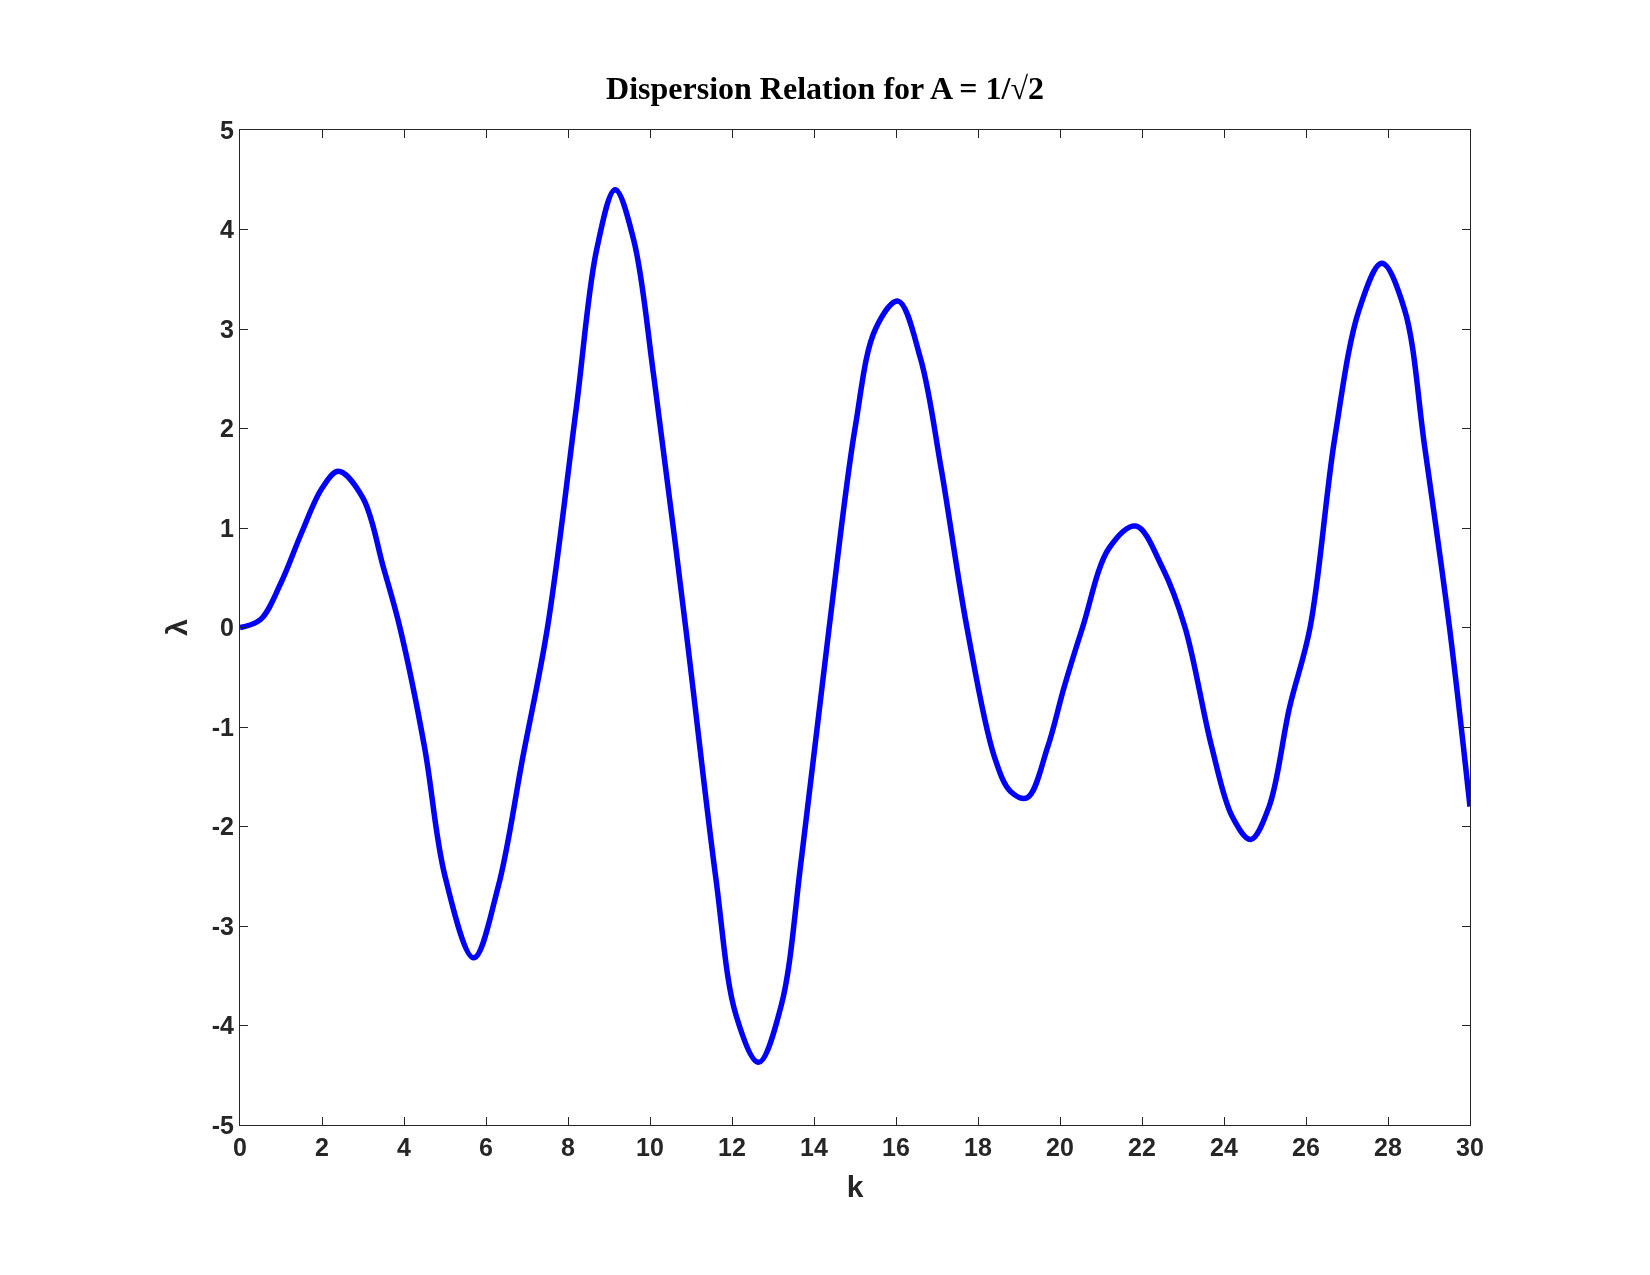  Describe the element at coordinates (1060, 1147) in the screenshot. I see `x-tick-label: 20` at that location.